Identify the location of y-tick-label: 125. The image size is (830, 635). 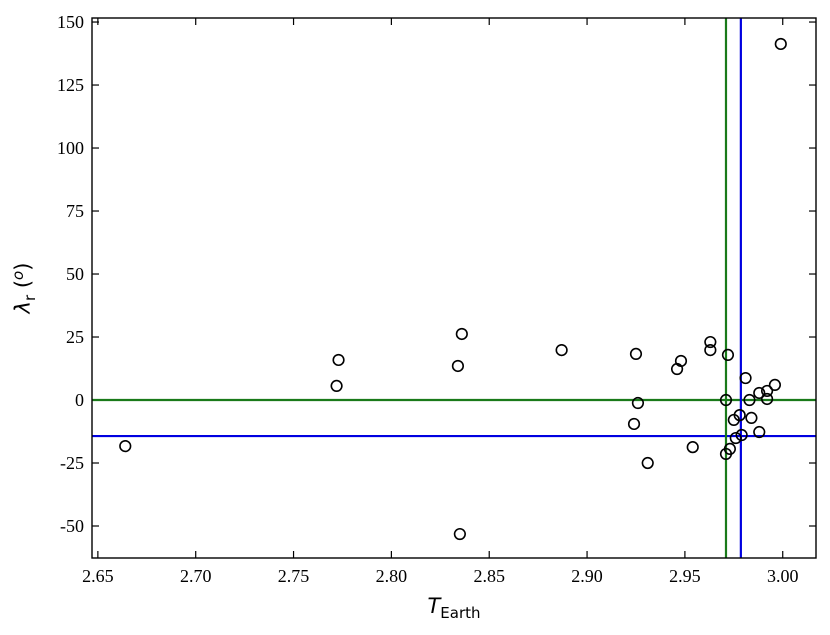
(70, 85).